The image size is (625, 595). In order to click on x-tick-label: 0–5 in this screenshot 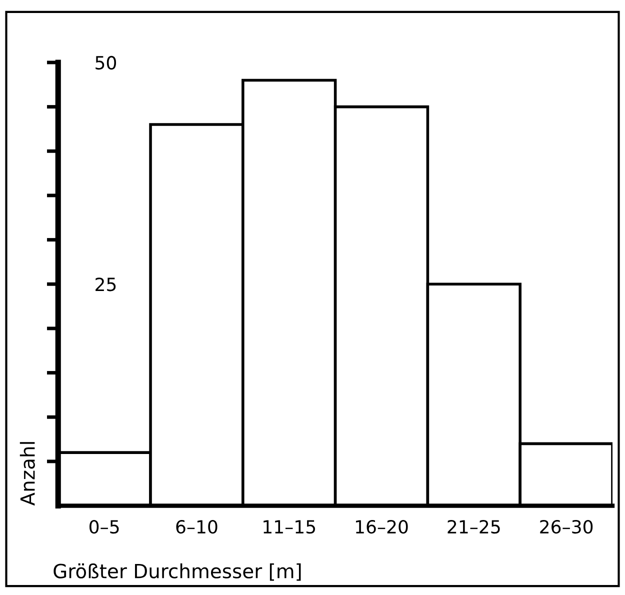, I will do `click(104, 527)`.